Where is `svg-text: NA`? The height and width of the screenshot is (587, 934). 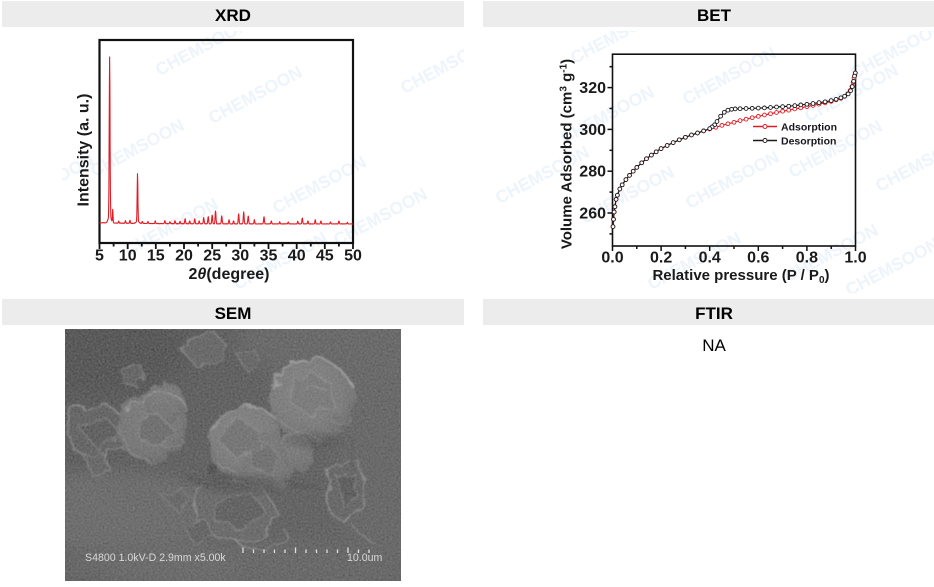
svg-text: NA is located at coordinates (714, 345).